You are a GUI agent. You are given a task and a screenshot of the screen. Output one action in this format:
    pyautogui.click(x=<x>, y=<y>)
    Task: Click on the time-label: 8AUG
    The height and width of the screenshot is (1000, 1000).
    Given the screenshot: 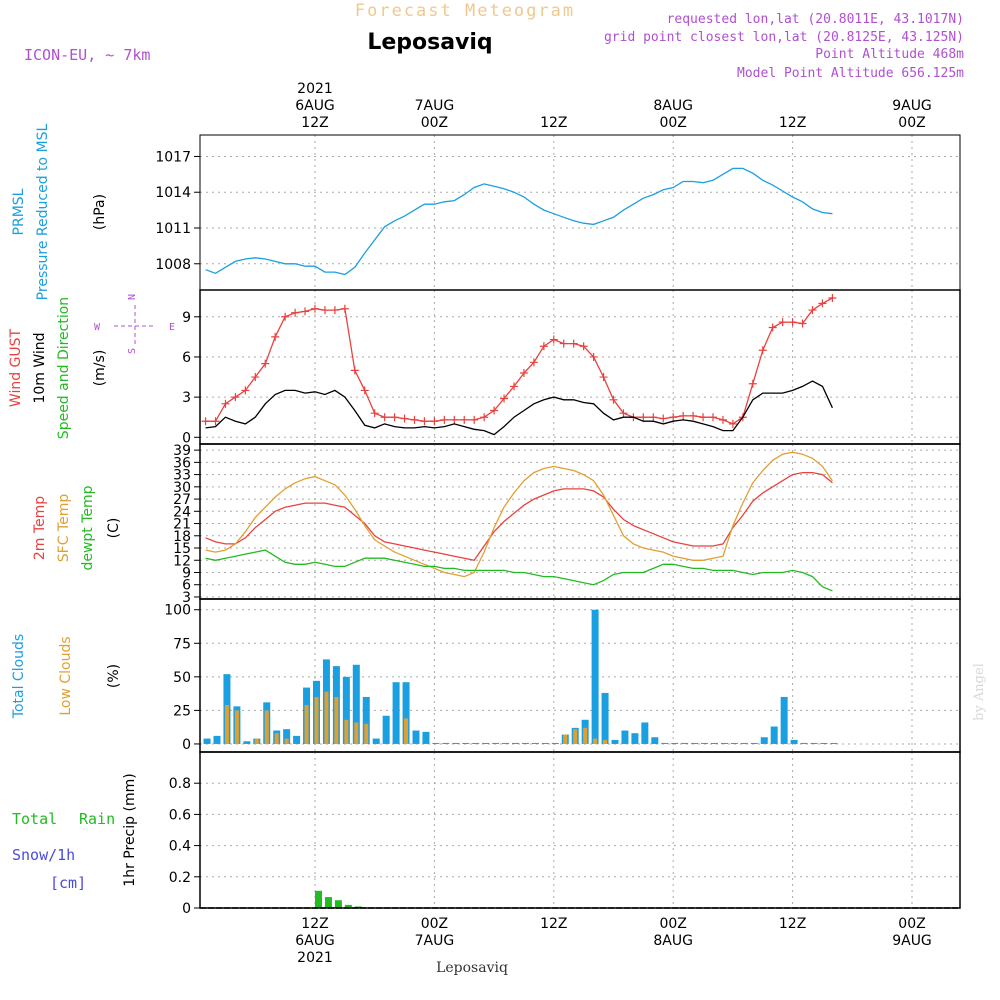 What is the action you would take?
    pyautogui.click(x=673, y=941)
    